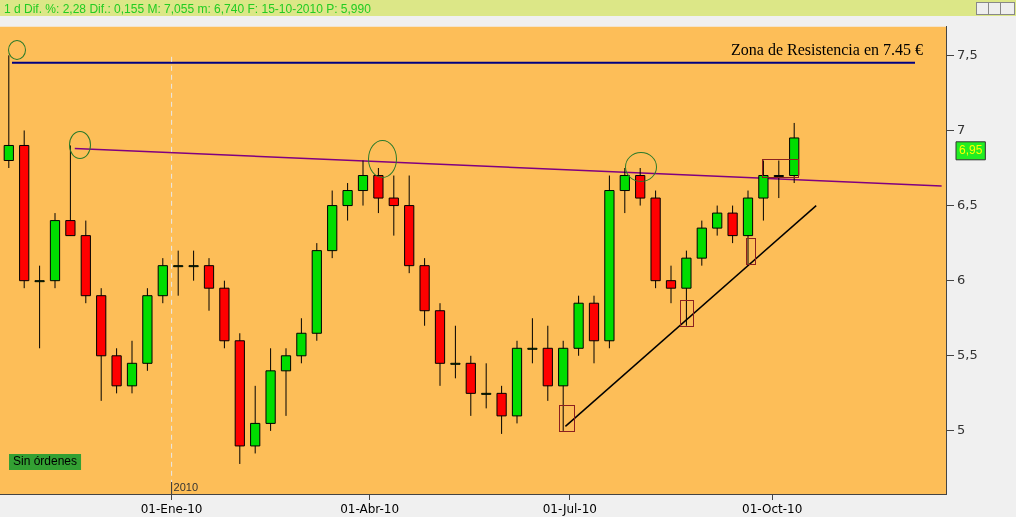 This screenshot has width=1016, height=517. What do you see at coordinates (569, 509) in the screenshot?
I see `x-tick-label: 01-Jul-10` at bounding box center [569, 509].